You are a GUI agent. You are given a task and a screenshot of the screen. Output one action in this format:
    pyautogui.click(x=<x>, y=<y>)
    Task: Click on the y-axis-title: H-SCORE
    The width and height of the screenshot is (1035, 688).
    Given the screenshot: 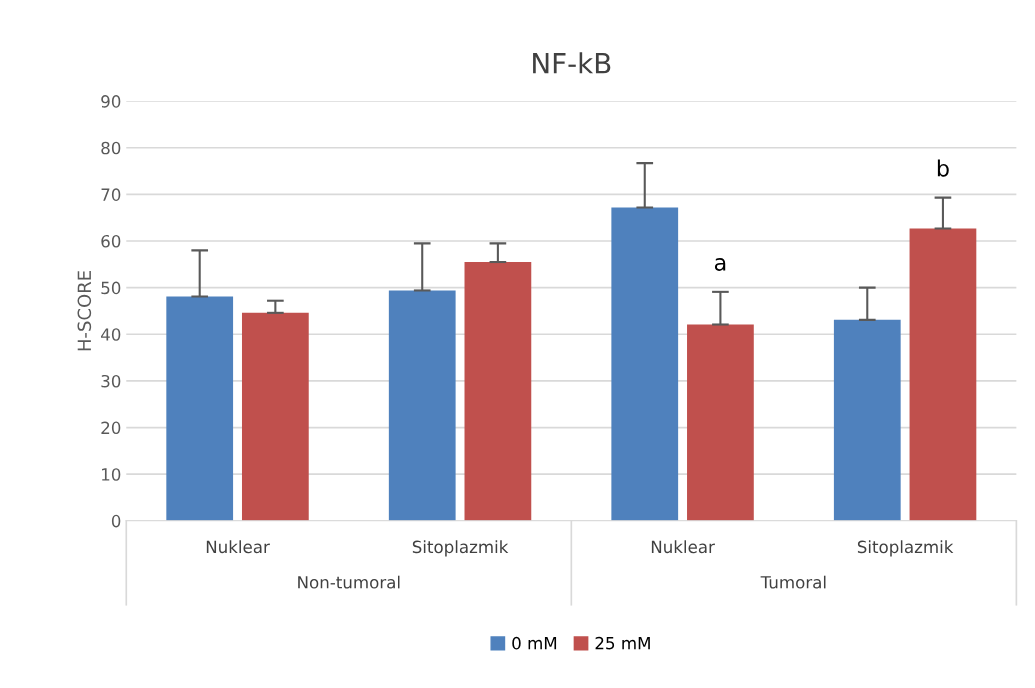 What is the action you would take?
    pyautogui.click(x=84, y=310)
    